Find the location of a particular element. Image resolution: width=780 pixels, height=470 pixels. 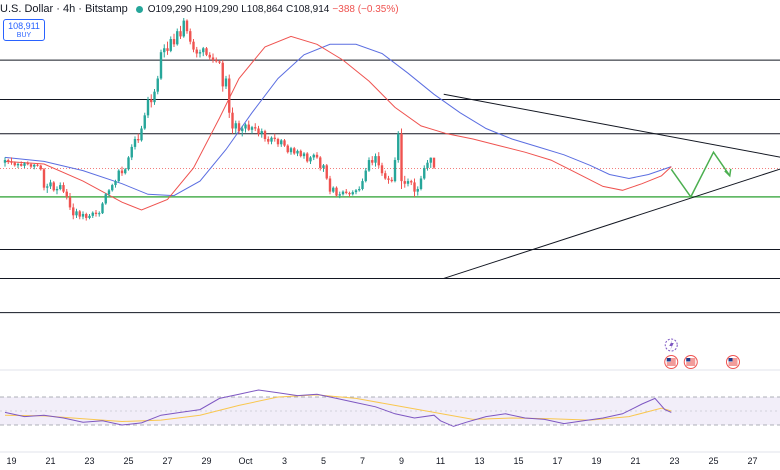

rsi-pane is located at coordinates (390, 398).